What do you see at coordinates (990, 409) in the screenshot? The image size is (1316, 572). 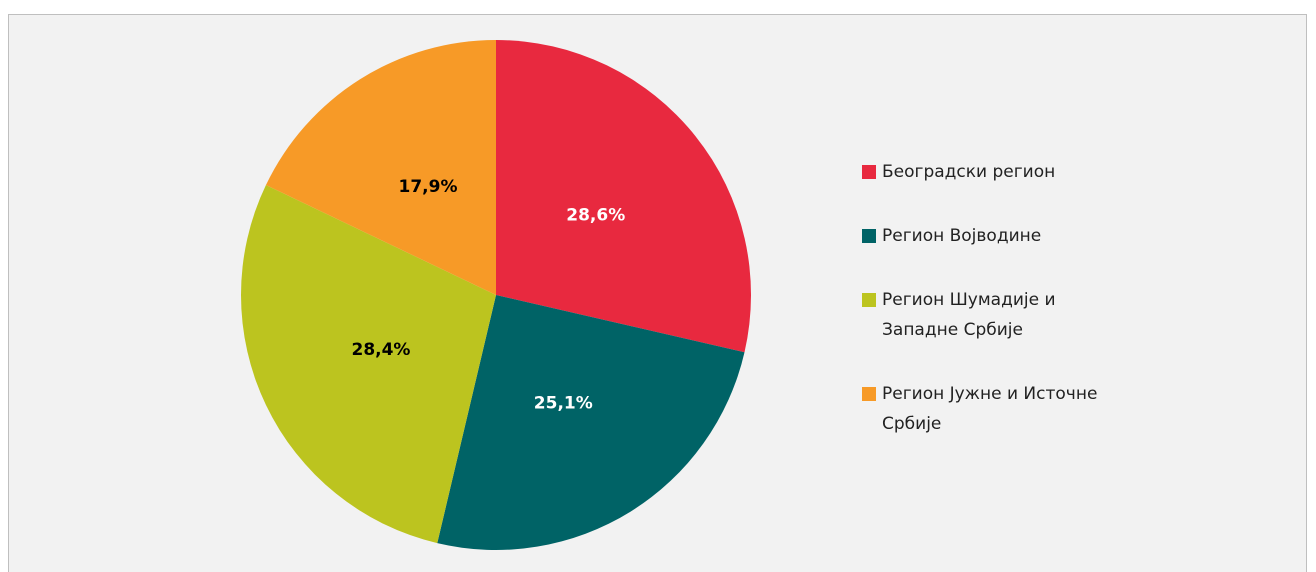 I see `legend-label: Регион Јужне и Источне Србије` at bounding box center [990, 409].